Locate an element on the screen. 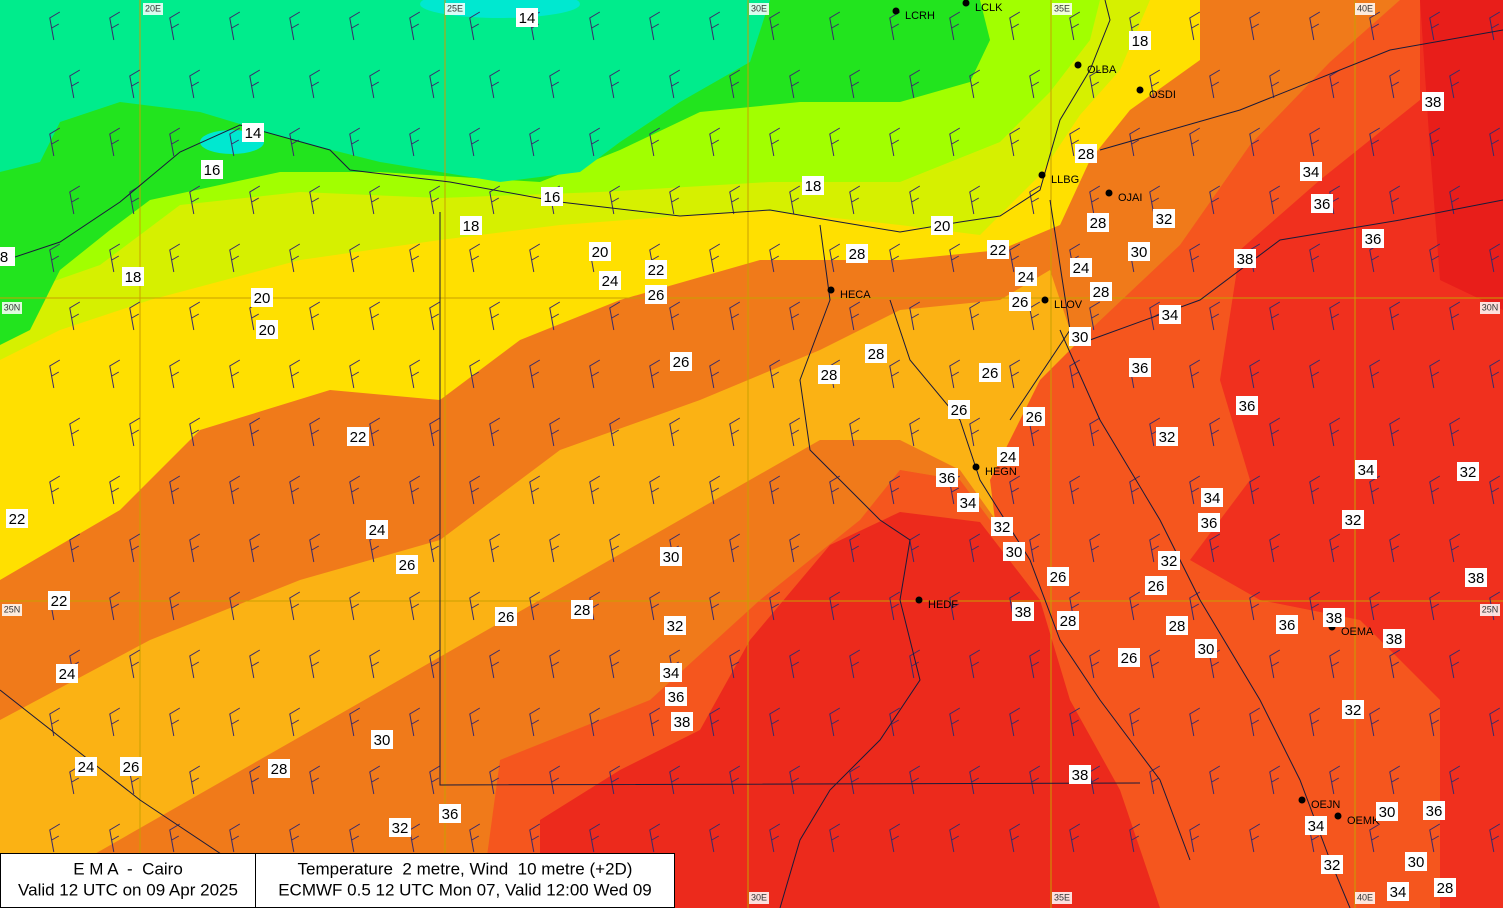 The image size is (1503, 908). footer-valid: Valid 12 UTC on 09 Apr 2025 is located at coordinates (128, 889).